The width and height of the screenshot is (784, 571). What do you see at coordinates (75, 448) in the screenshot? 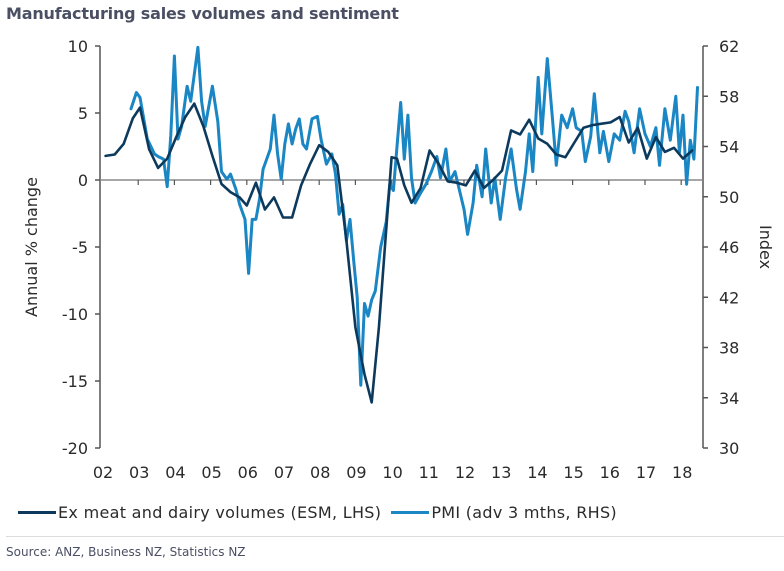
I see `left-tick-label: -20` at bounding box center [75, 448].